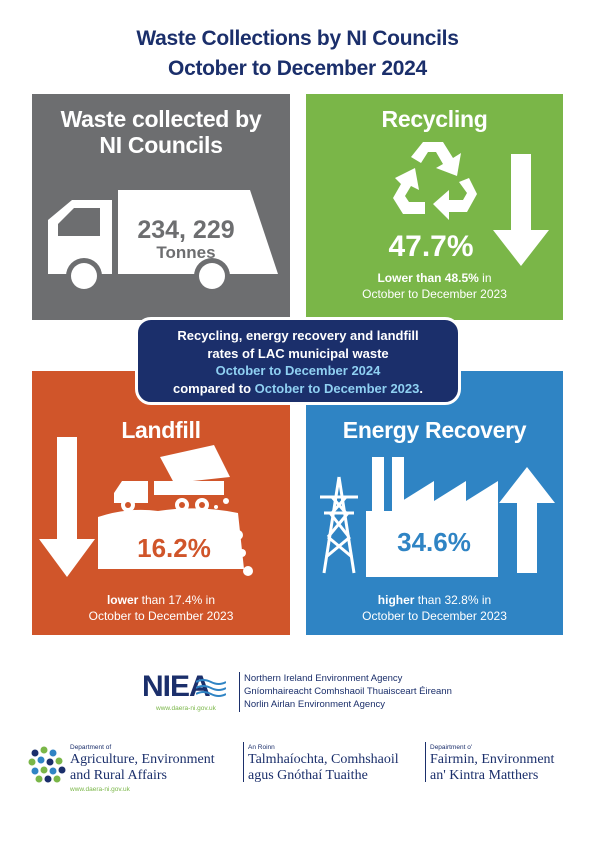 The image size is (595, 842). I want to click on landfill-compare: lower than 17.4% in, so click(161, 600).